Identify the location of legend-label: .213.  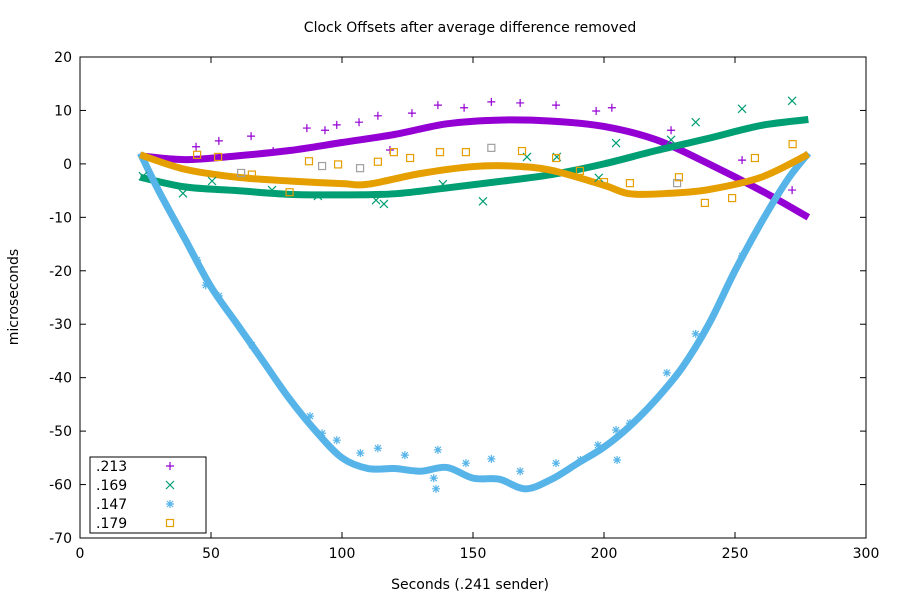
(111, 467).